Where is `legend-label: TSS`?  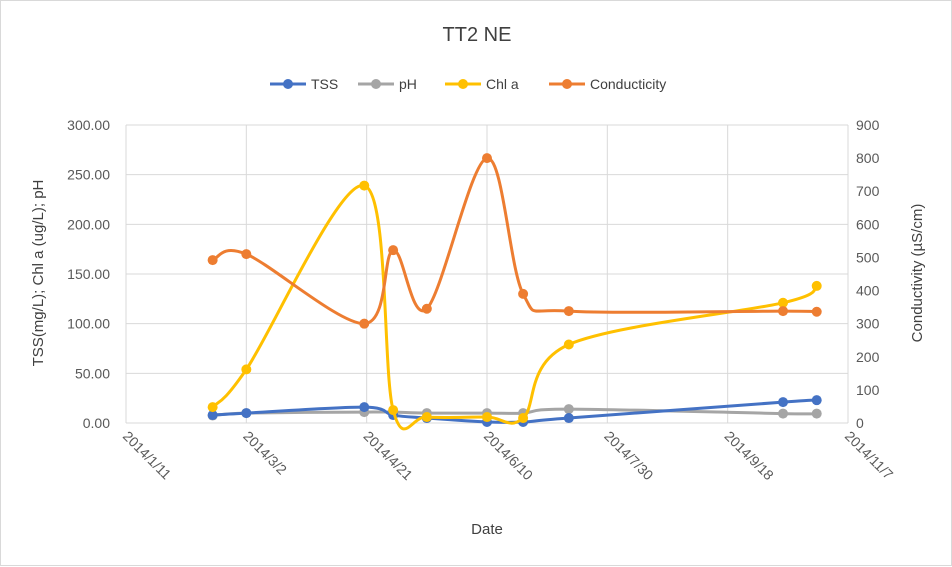 legend-label: TSS is located at coordinates (324, 84).